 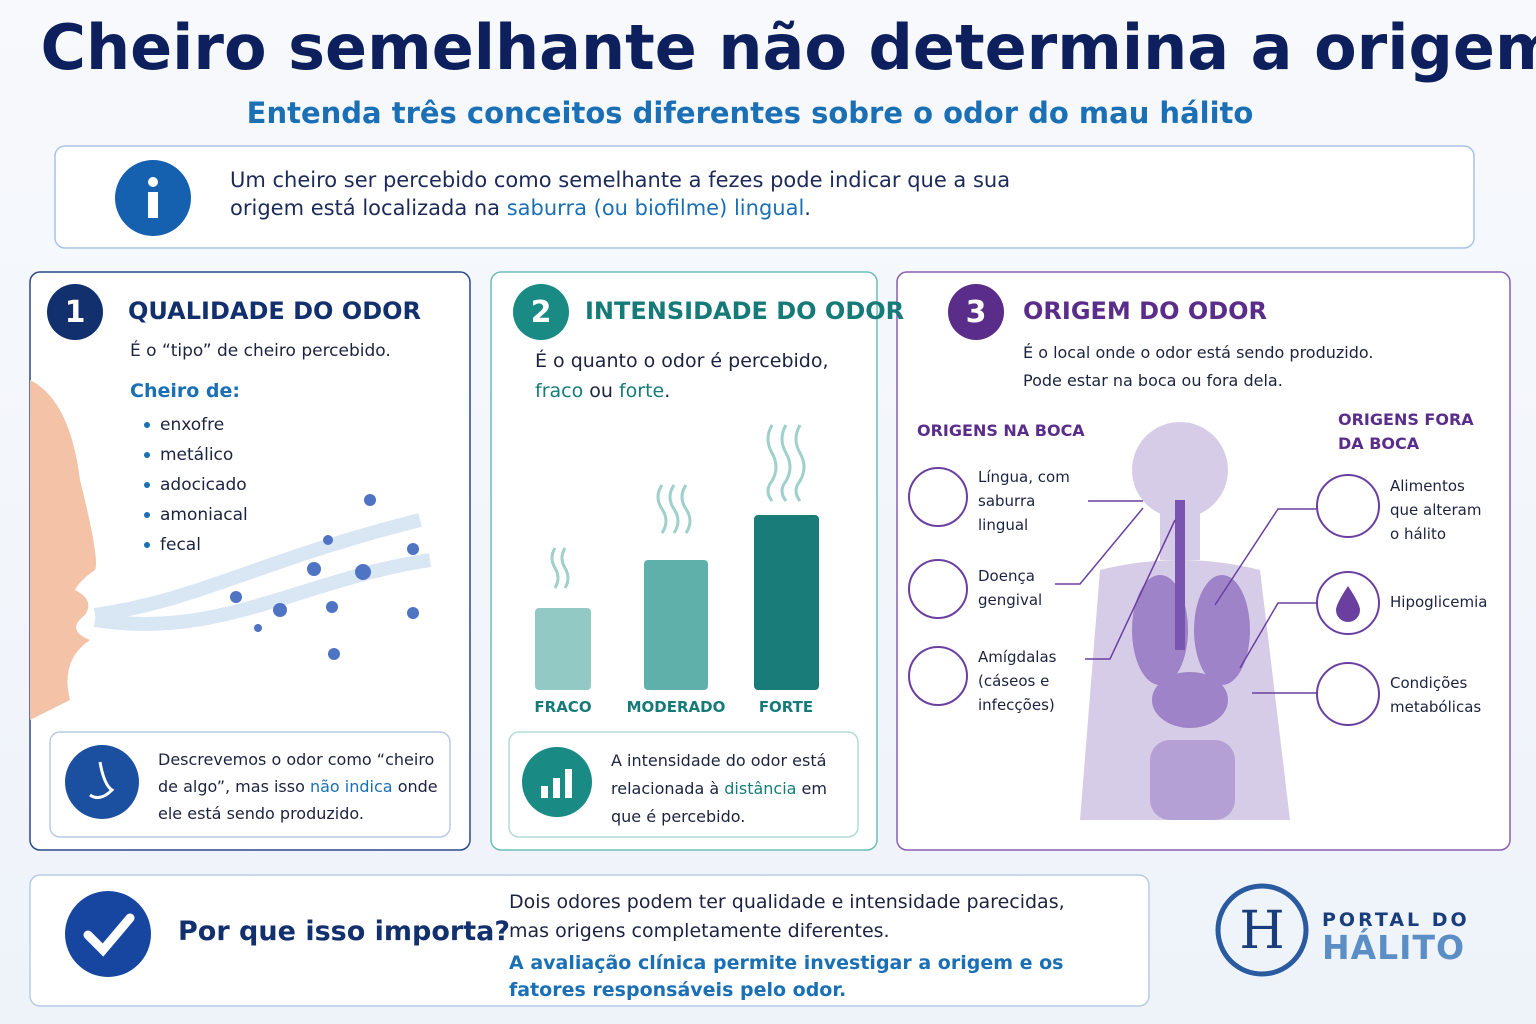 I want to click on logo-text: PORTAL DO, so click(x=1396, y=920).